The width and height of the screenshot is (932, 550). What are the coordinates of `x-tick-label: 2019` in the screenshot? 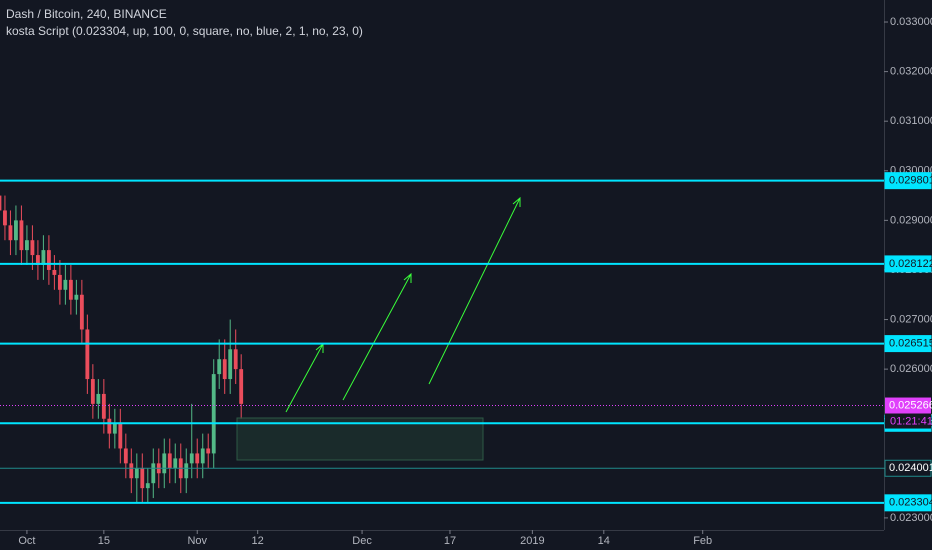 It's located at (532, 541).